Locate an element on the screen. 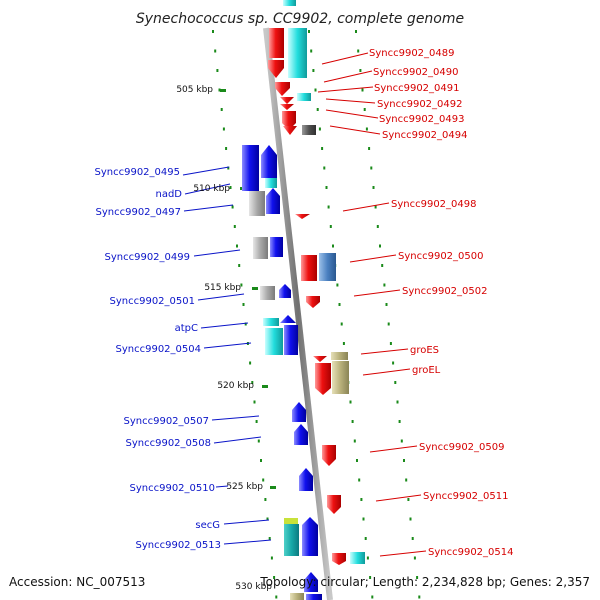 The image size is (600, 600). gene-label: Syncc9902_0491 is located at coordinates (417, 88).